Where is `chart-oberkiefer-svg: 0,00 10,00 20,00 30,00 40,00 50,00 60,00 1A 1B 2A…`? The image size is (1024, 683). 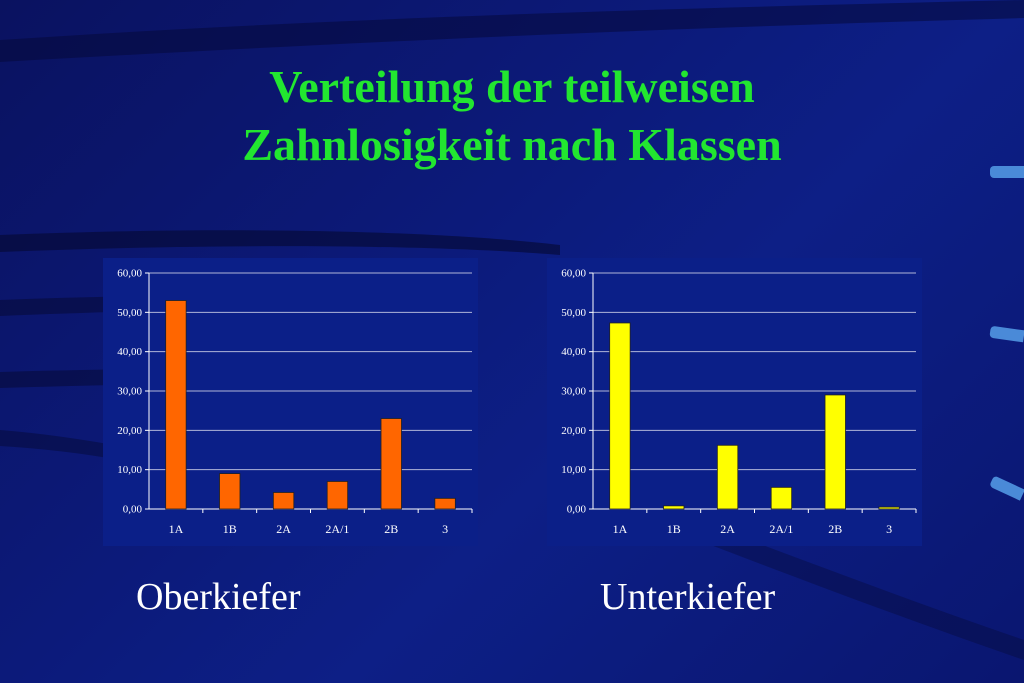 chart-oberkiefer-svg: 0,00 10,00 20,00 30,00 40,00 50,00 60,00 1A 1B 2A… is located at coordinates (295, 402).